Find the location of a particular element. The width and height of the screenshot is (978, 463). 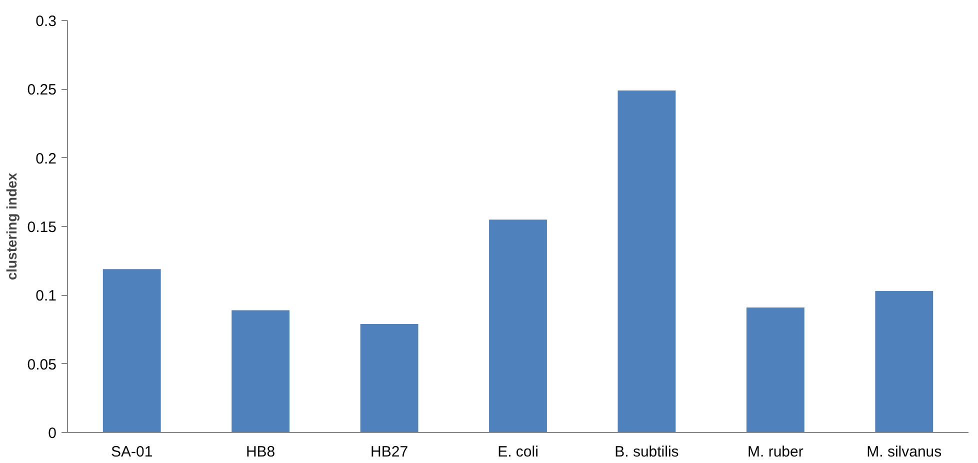

x-tick-label: HB8 is located at coordinates (261, 452).